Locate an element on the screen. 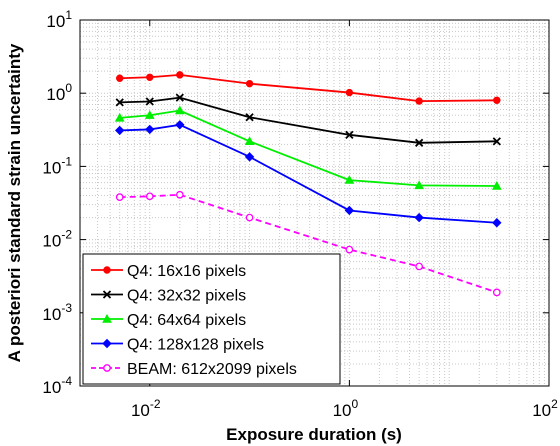 The image size is (560, 446). legend-item: BEAM: 612x2099 pixels is located at coordinates (194, 369).